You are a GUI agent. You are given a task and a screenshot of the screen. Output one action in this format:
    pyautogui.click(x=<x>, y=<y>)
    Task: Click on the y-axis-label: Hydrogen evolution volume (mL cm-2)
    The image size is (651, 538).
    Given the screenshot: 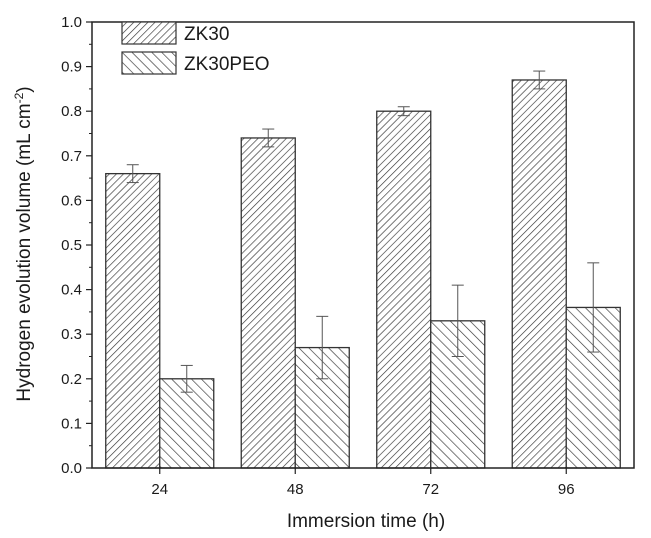 What is the action you would take?
    pyautogui.click(x=23, y=243)
    